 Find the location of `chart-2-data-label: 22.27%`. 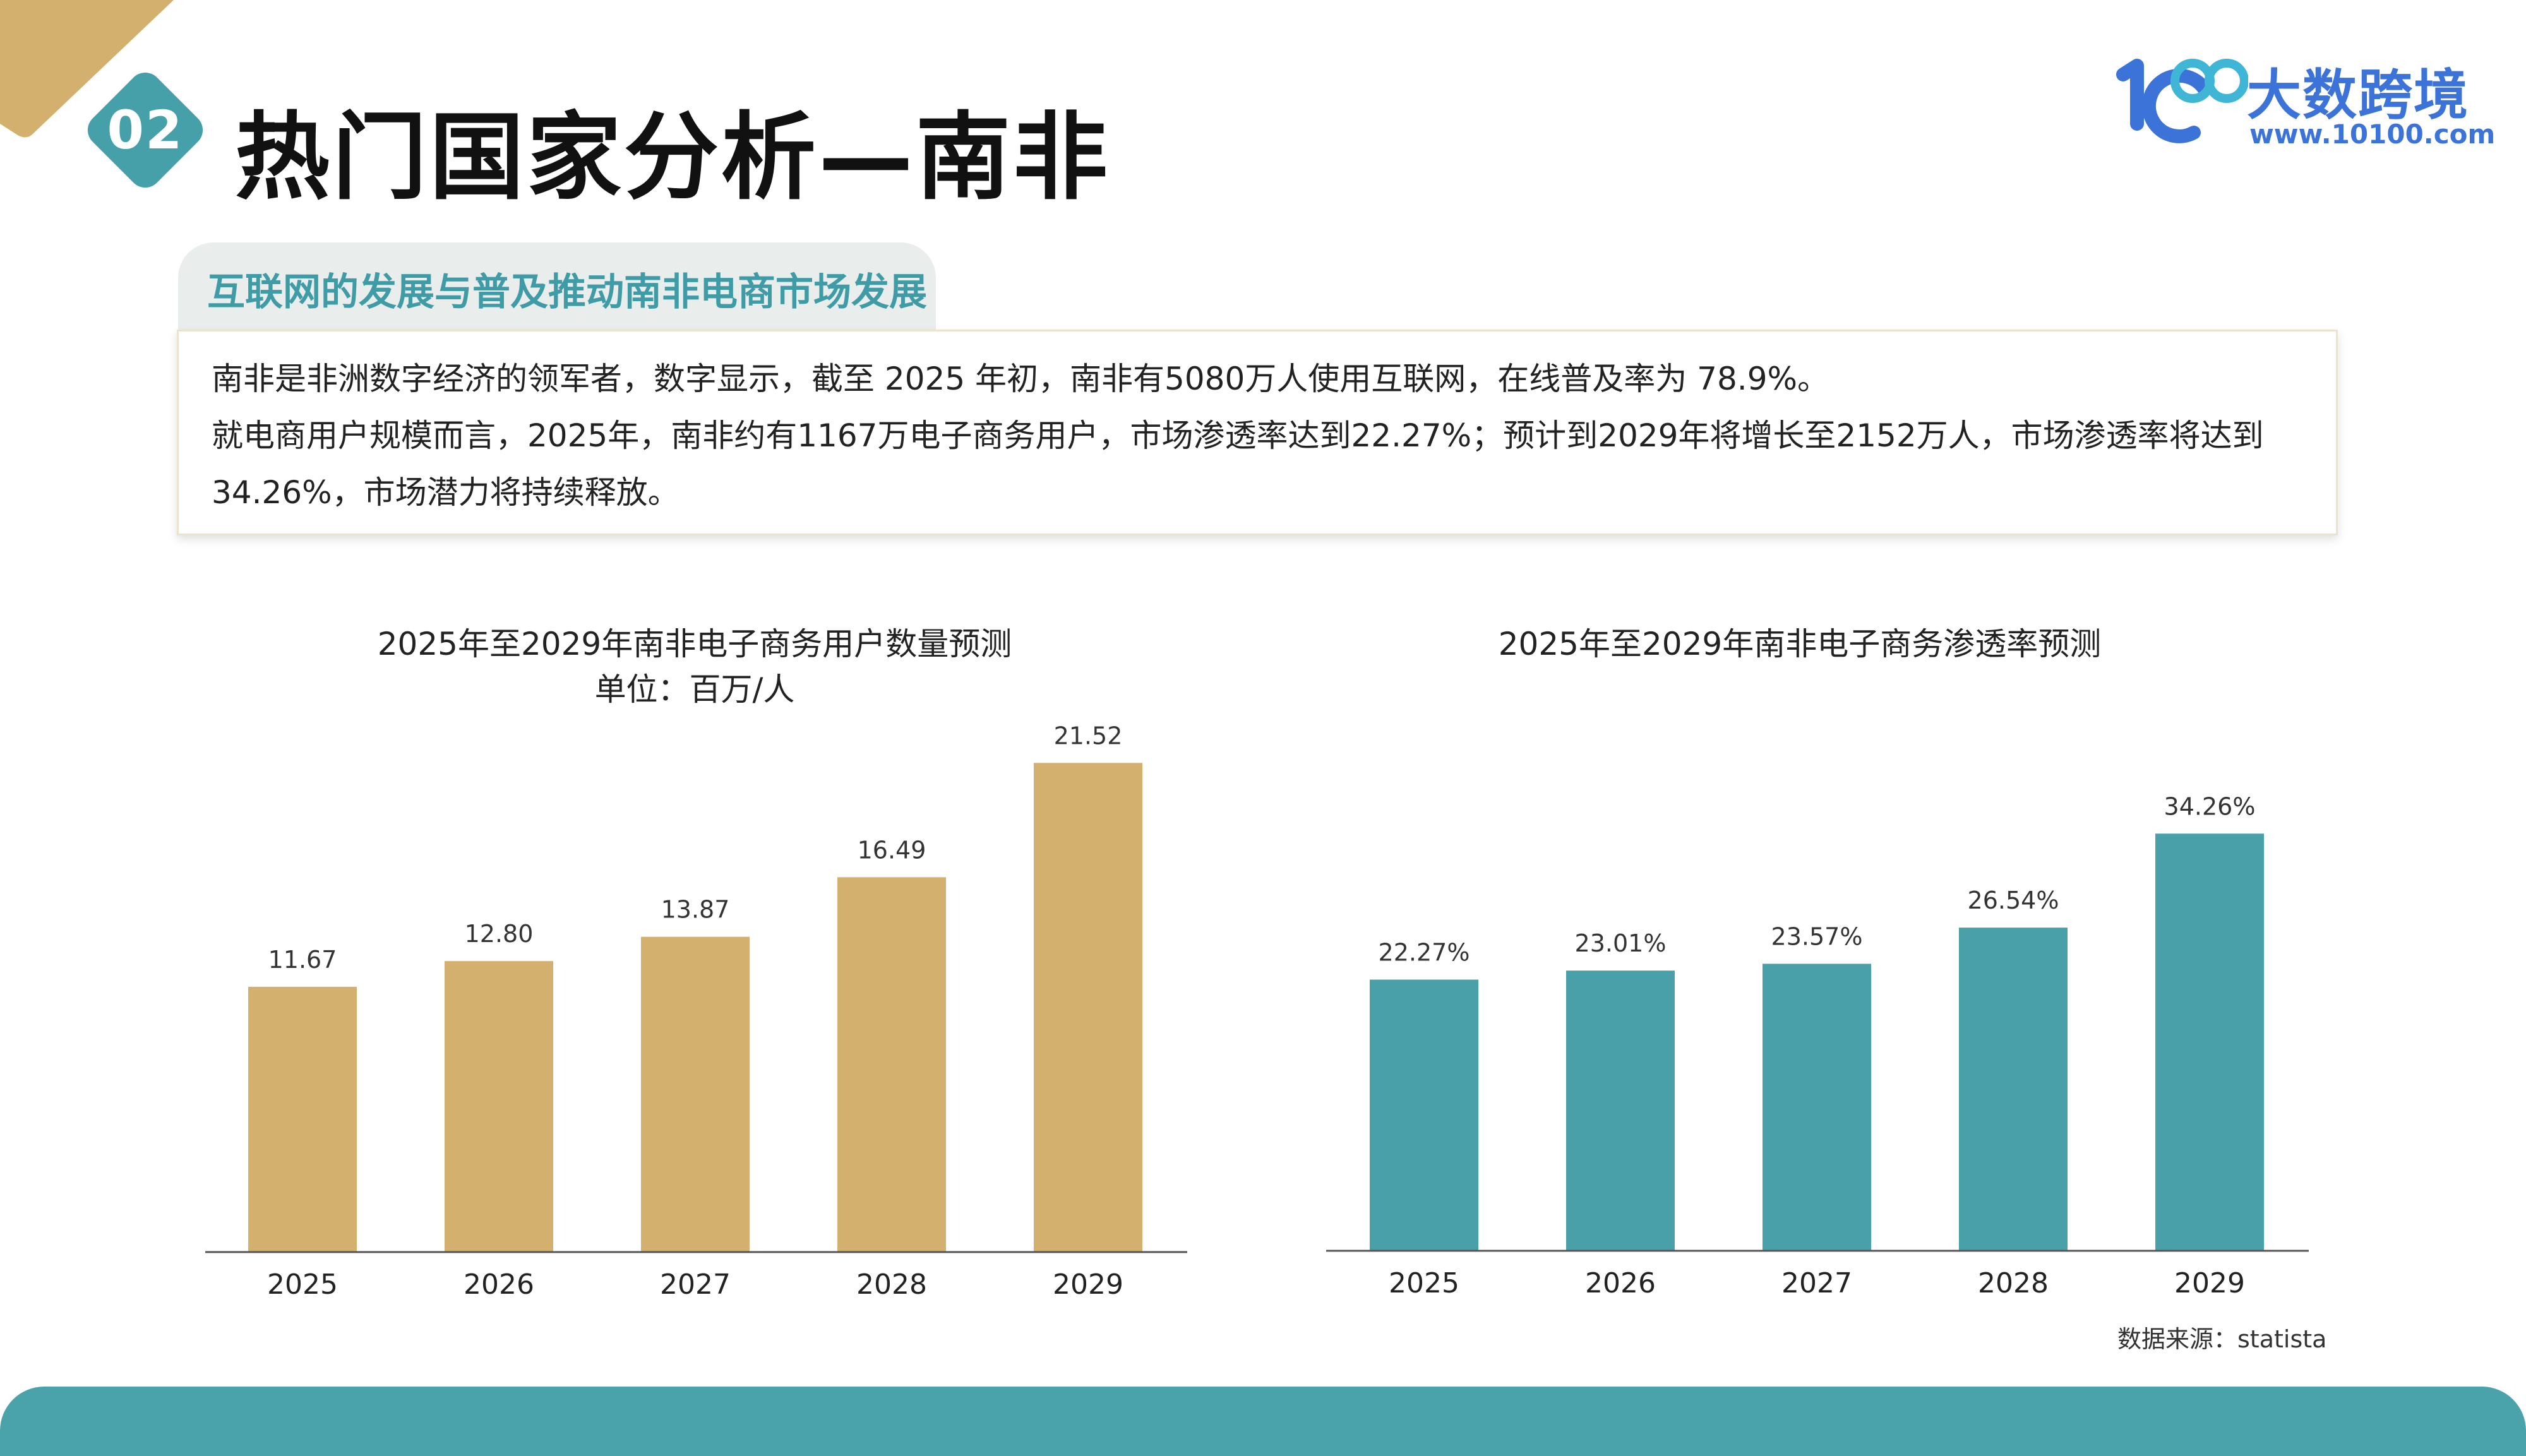

chart-2-data-label: 22.27% is located at coordinates (1424, 953).